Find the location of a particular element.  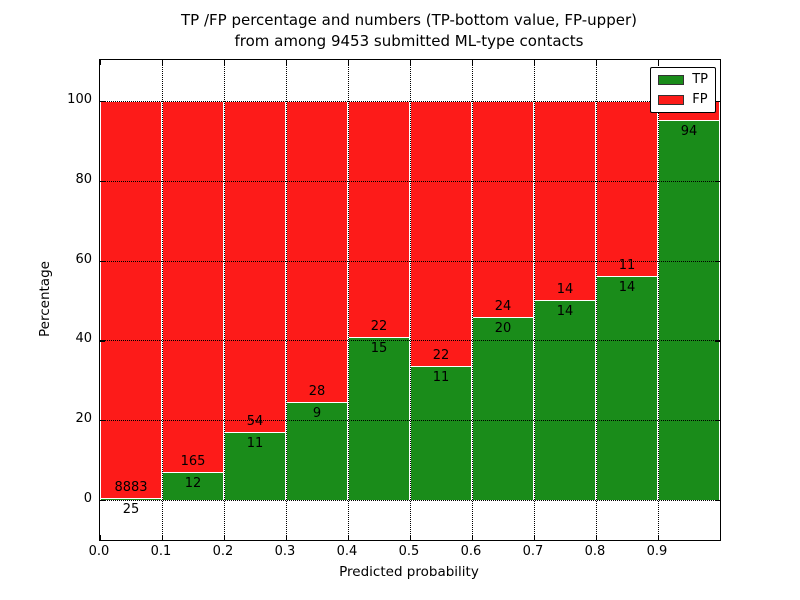

tp-legend-label: TP is located at coordinates (700, 79).